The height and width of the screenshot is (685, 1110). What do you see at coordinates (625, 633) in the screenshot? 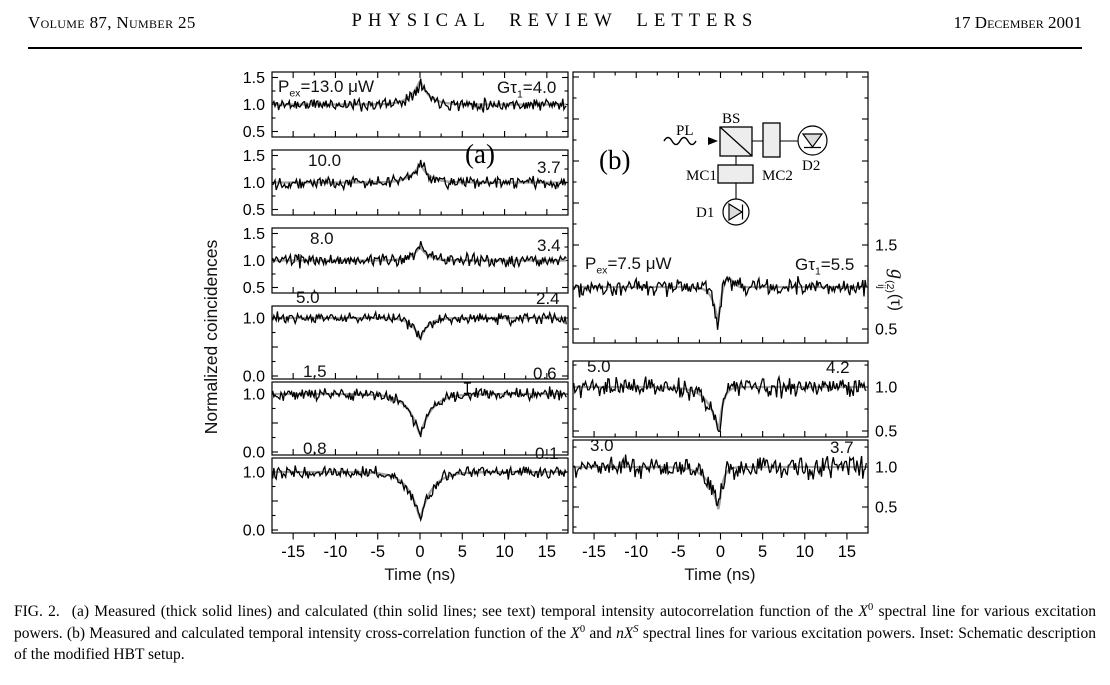
I see `nxs-symbol: nX` at bounding box center [625, 633].